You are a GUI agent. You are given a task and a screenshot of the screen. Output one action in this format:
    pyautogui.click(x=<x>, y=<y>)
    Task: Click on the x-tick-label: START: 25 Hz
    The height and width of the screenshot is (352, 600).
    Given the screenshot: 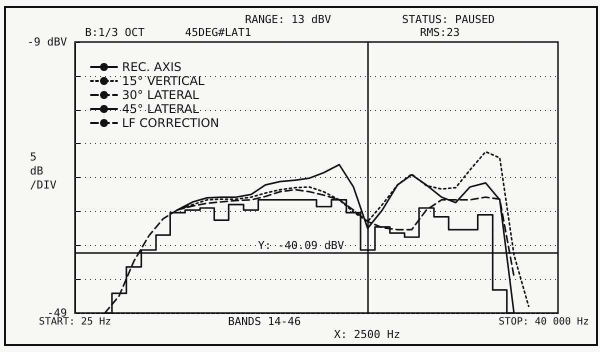 What is the action you would take?
    pyautogui.click(x=75, y=322)
    